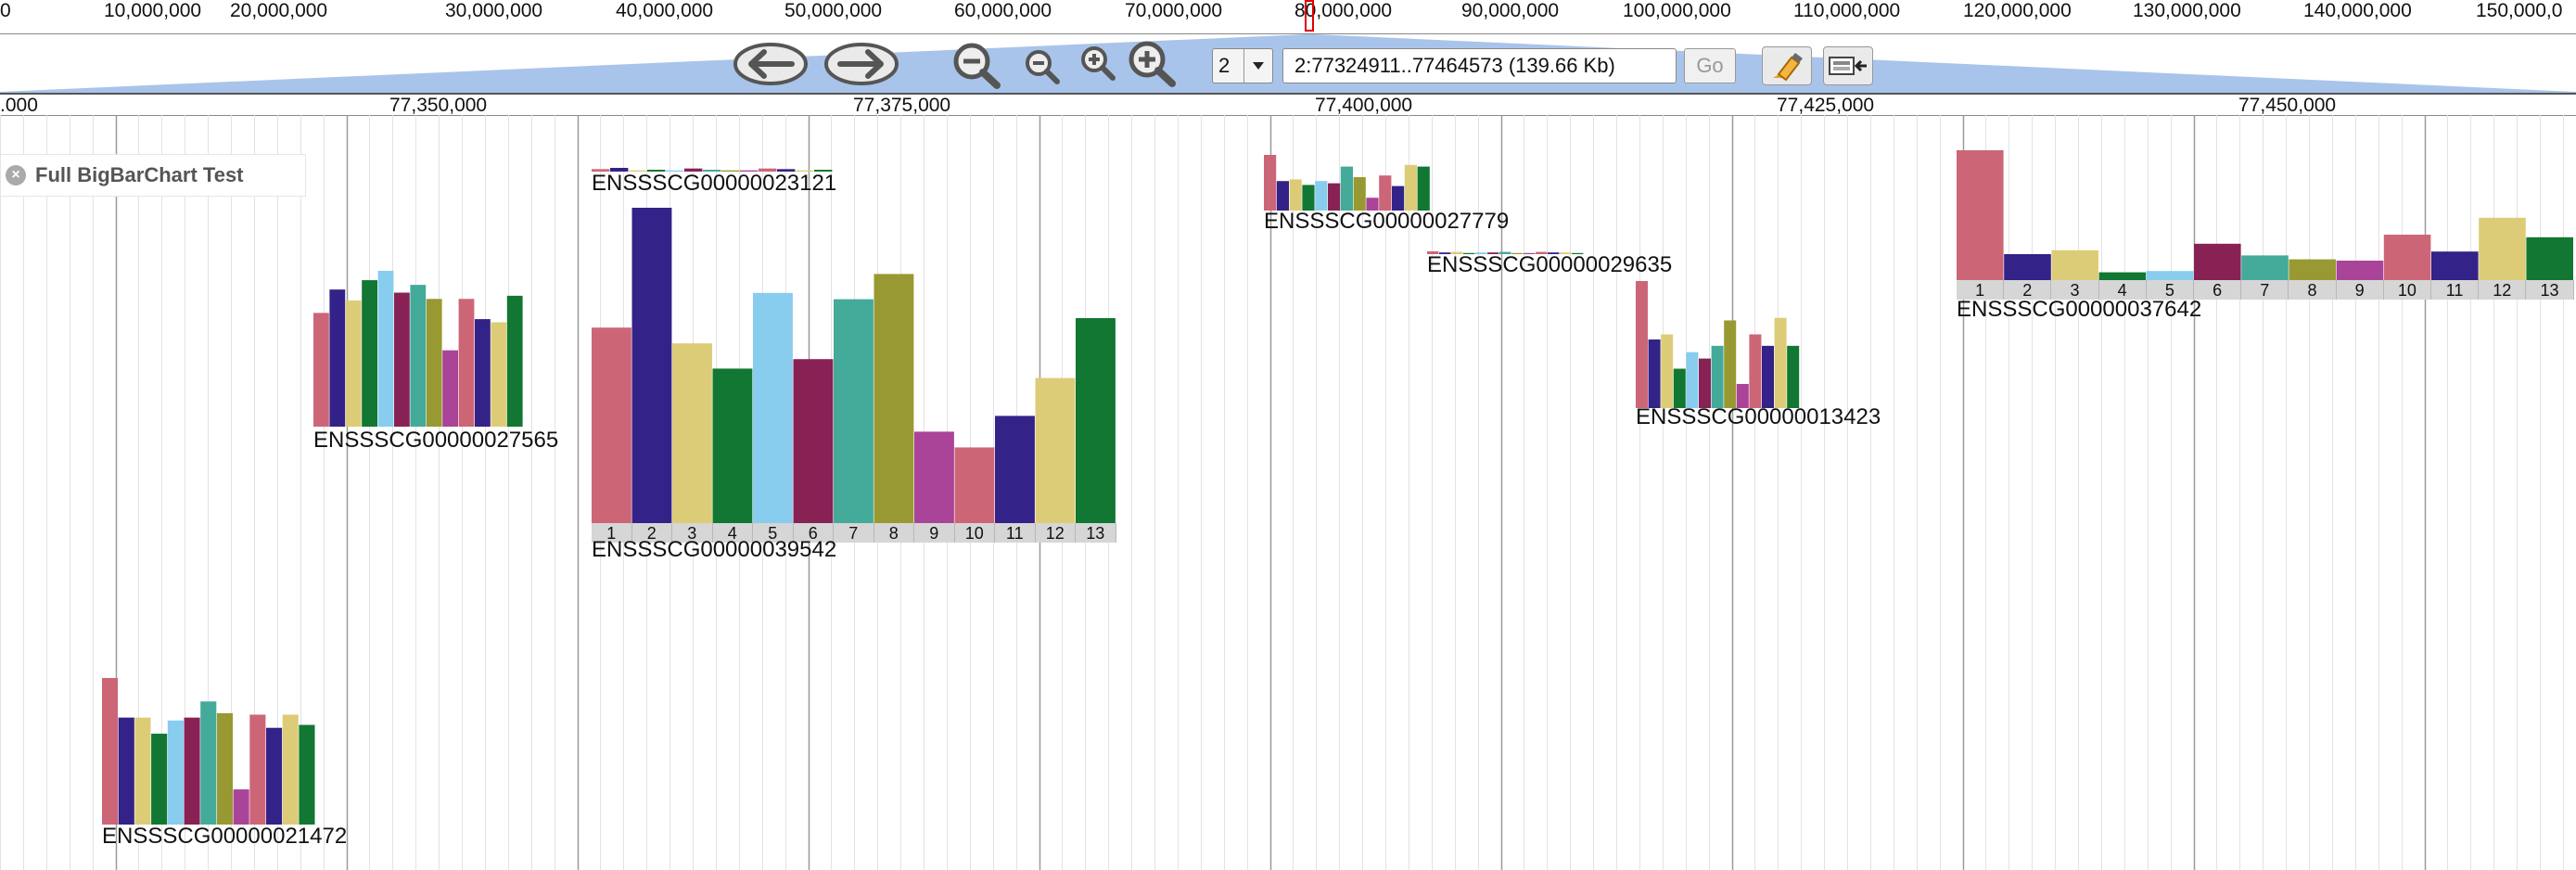 This screenshot has width=2576, height=870. I want to click on zoom-in-button, so click(1098, 63).